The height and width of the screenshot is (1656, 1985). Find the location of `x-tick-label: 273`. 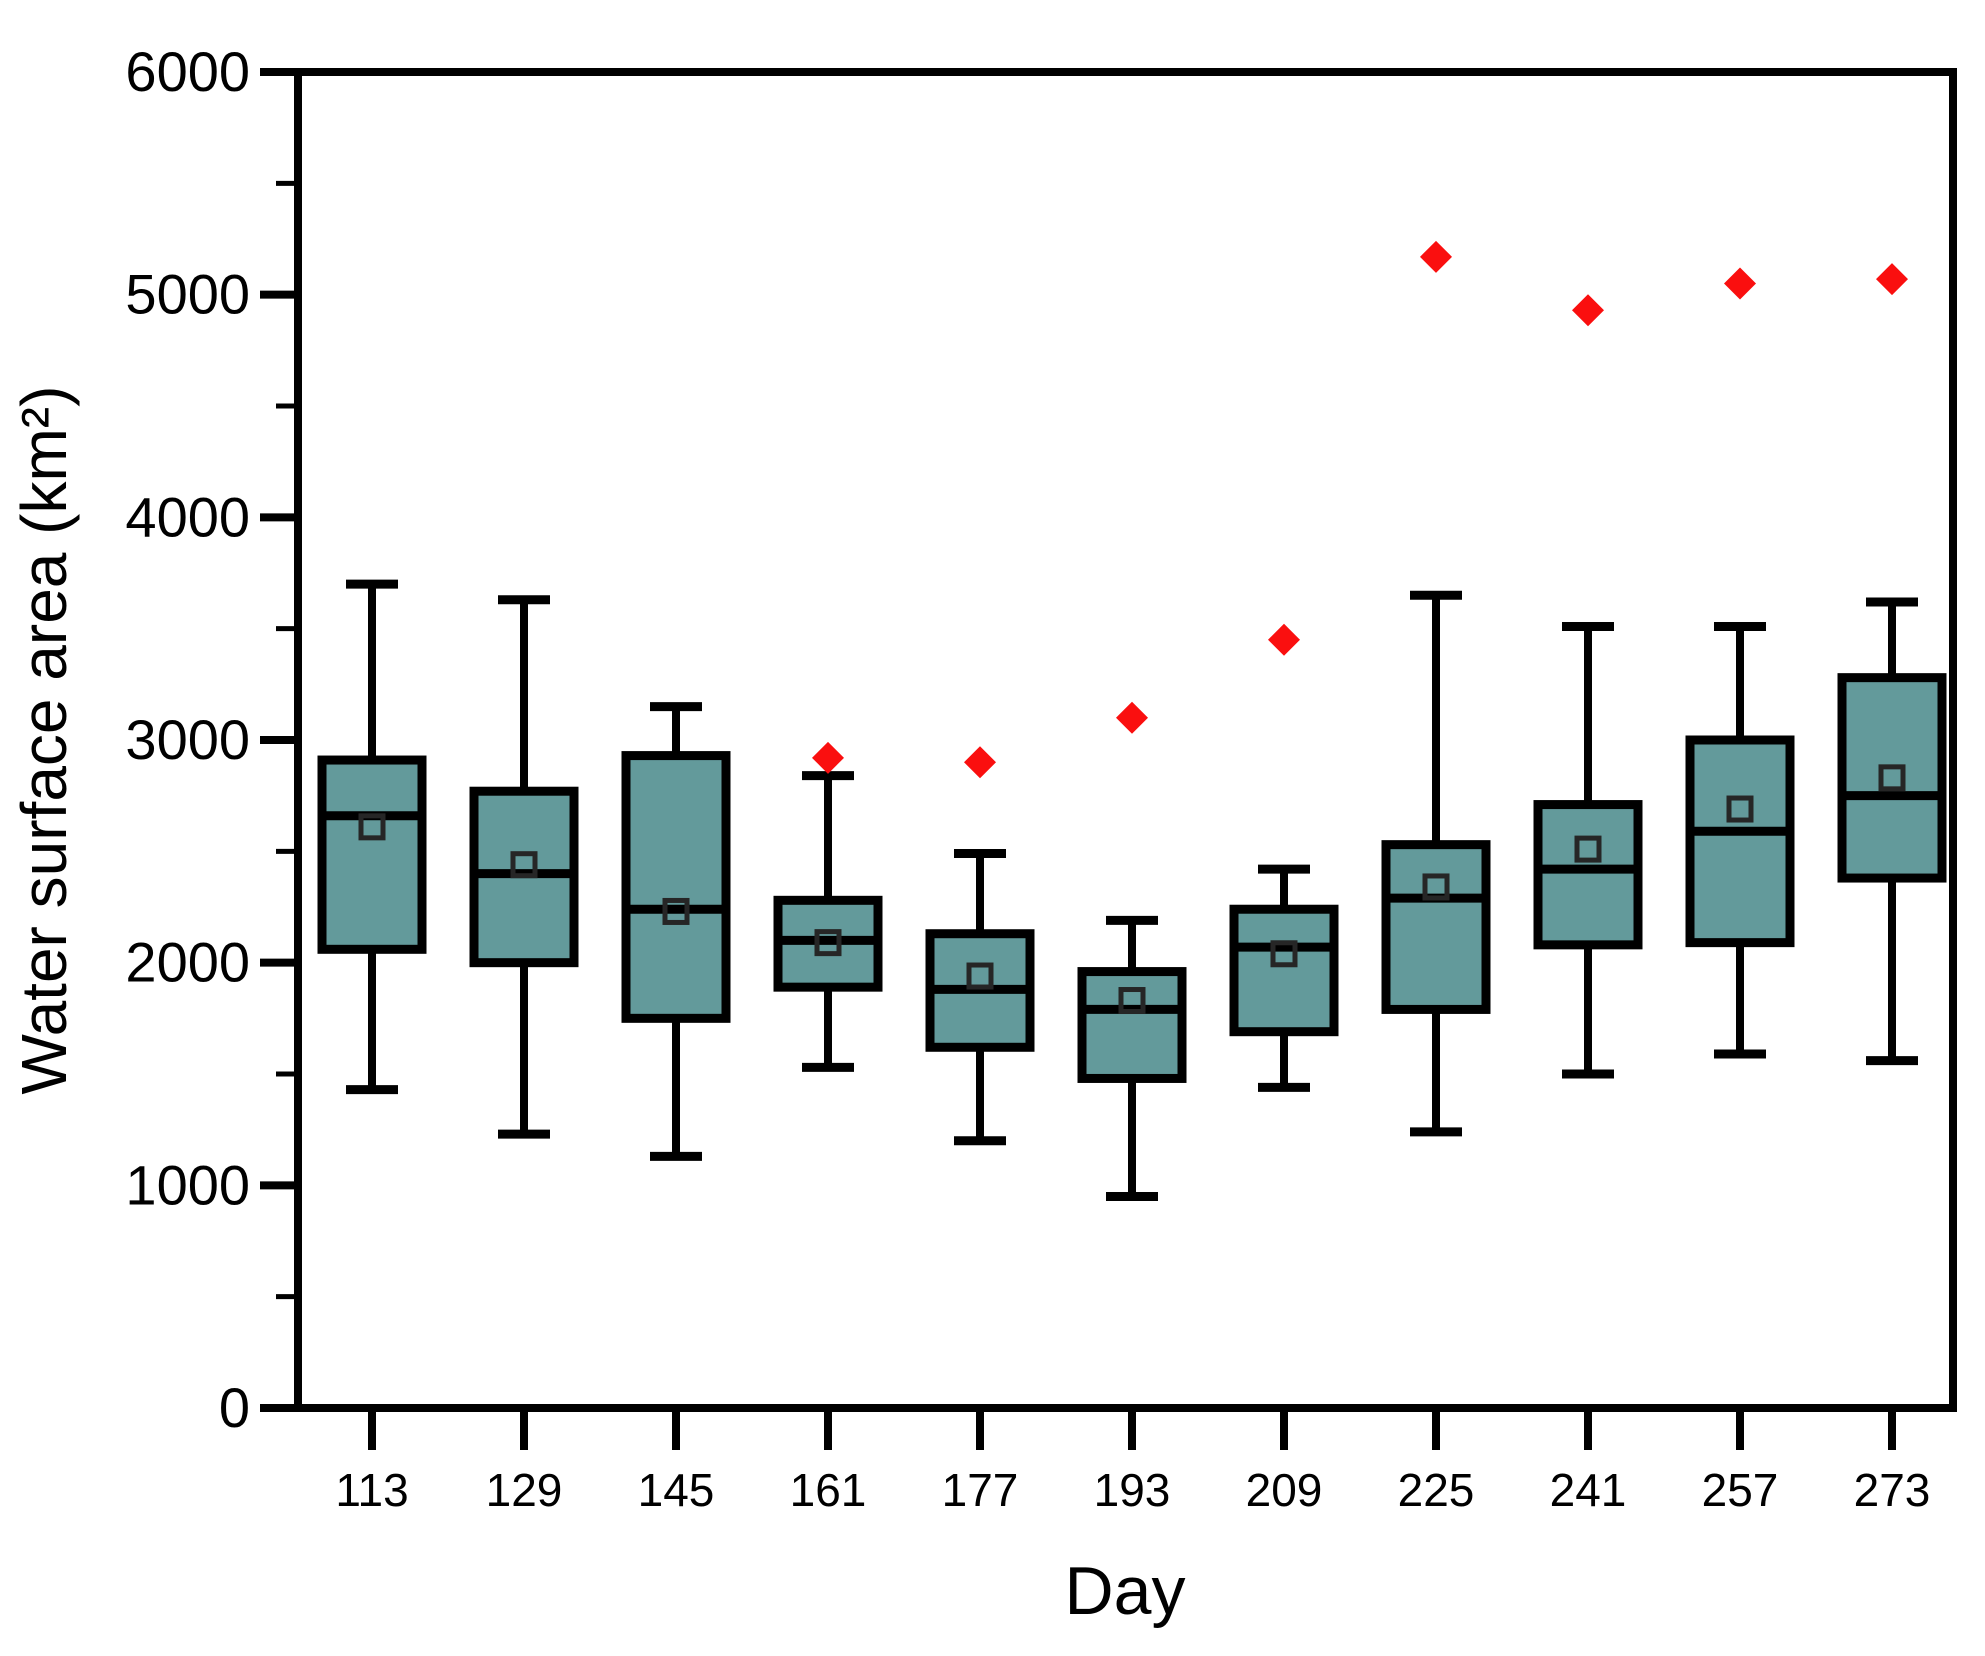

x-tick-label: 273 is located at coordinates (1892, 1490).